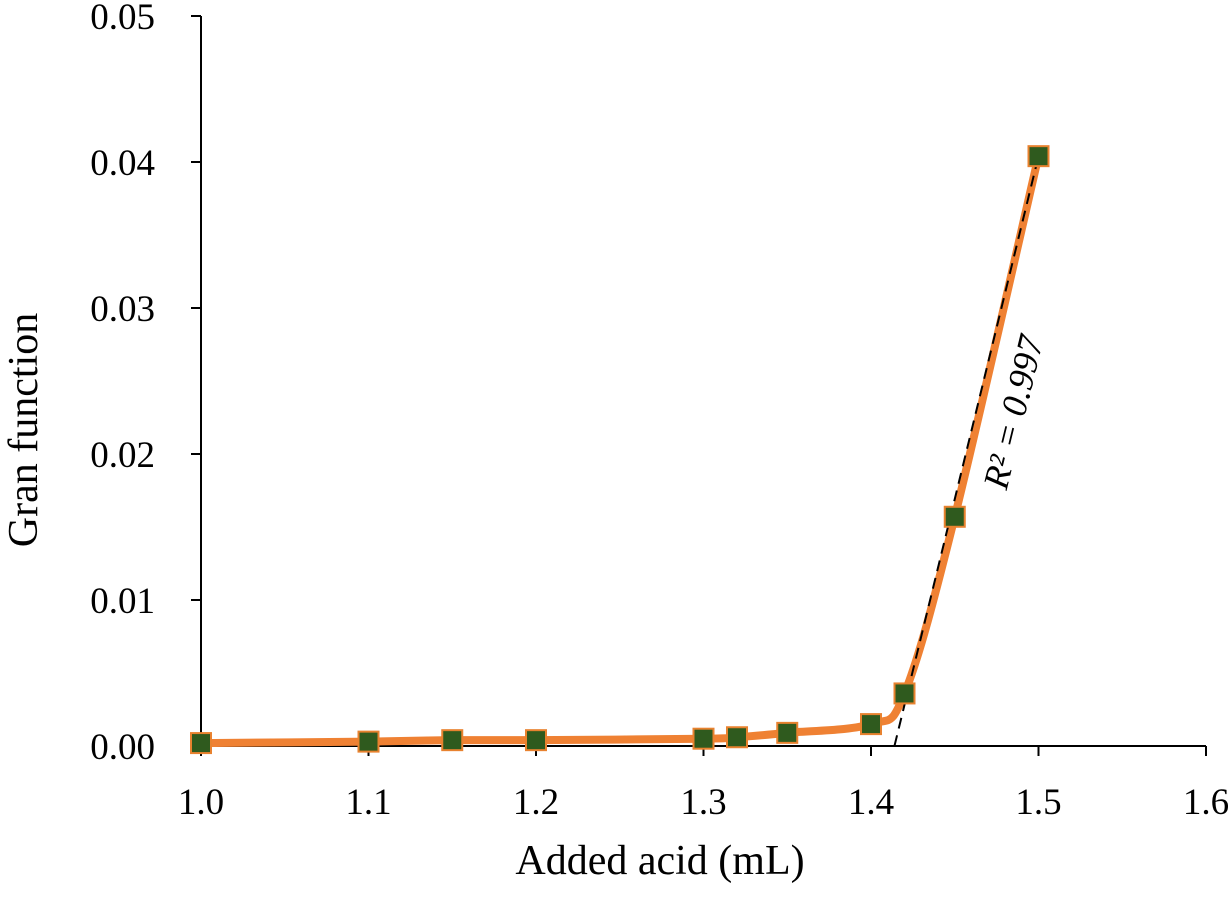 The height and width of the screenshot is (910, 1228). What do you see at coordinates (703, 802) in the screenshot?
I see `x-tick-label-3: 1.3` at bounding box center [703, 802].